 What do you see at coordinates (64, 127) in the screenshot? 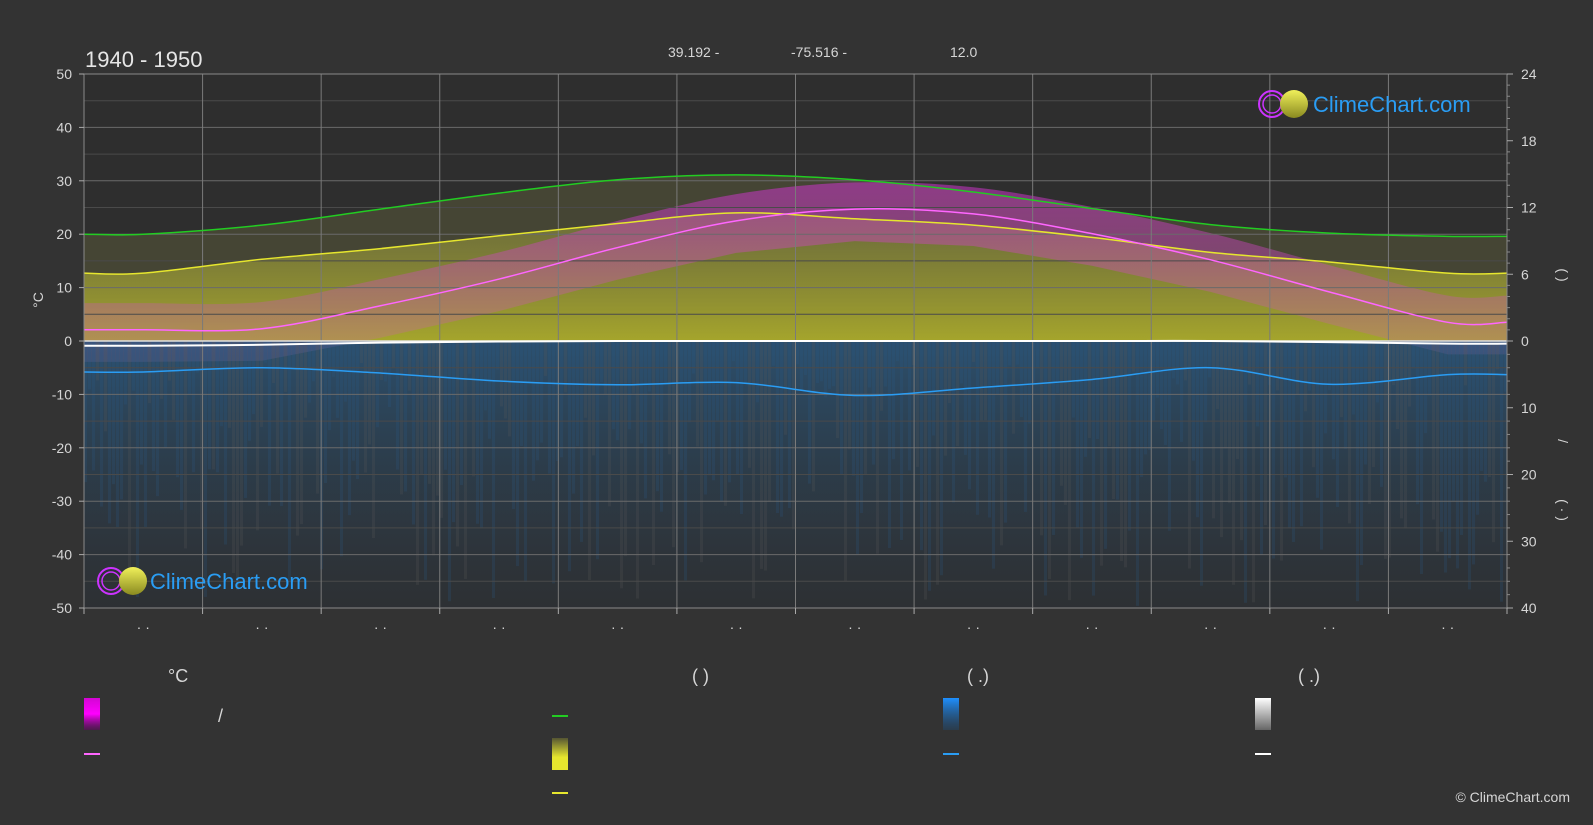
I see `y-left-tick-label: 40` at bounding box center [64, 127].